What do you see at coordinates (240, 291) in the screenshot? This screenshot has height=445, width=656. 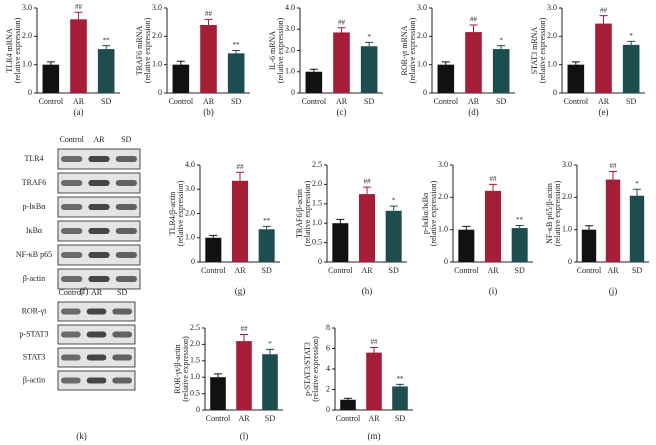 I see `panel-caption: (g)` at bounding box center [240, 291].